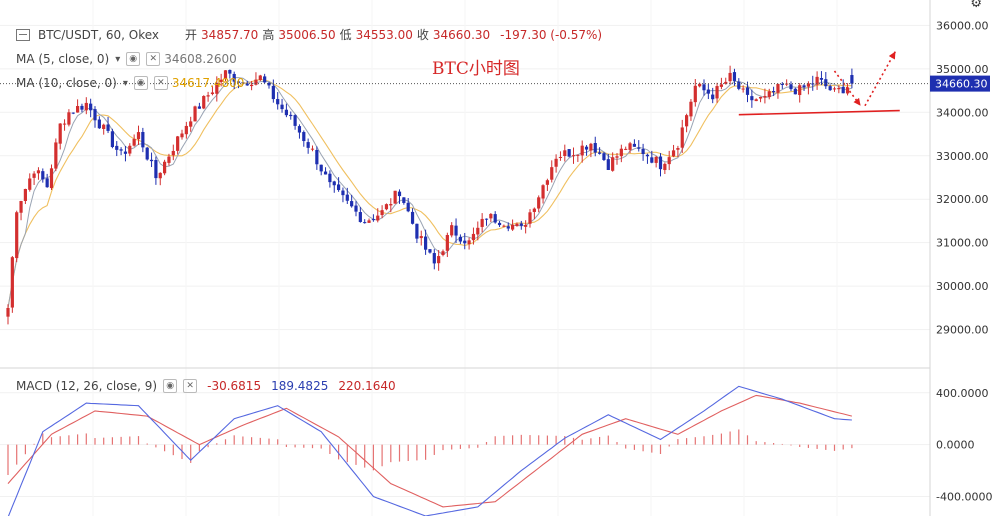 Image resolution: width=1002 pixels, height=516 pixels. What do you see at coordinates (99, 34) in the screenshot?
I see `symbol-name: BTC/USDT, 60, Okex` at bounding box center [99, 34].